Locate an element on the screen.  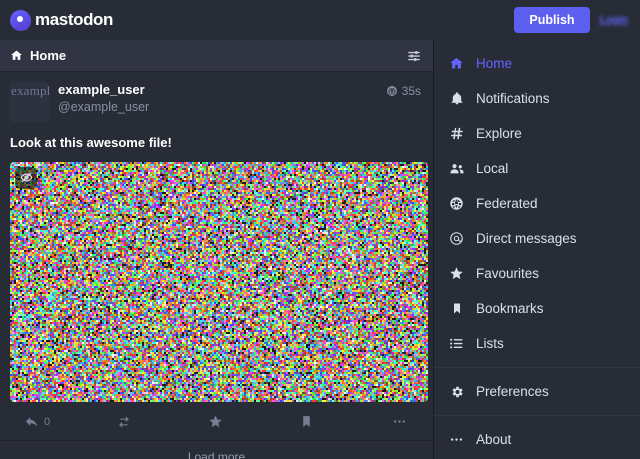
status-action-bar: 0 is located at coordinates (215, 423).